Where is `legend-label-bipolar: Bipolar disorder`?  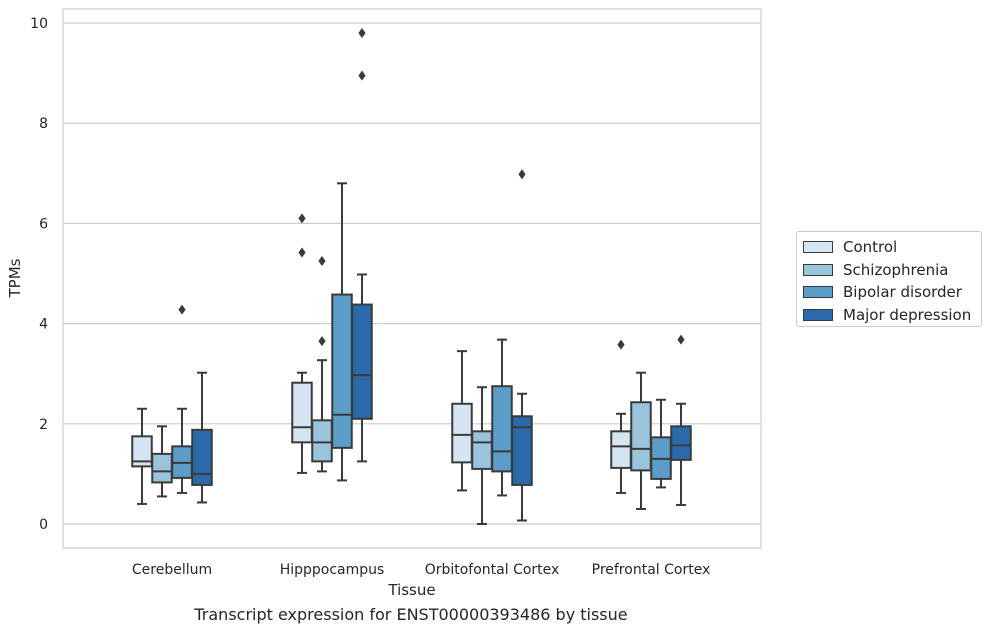 legend-label-bipolar: Bipolar disorder is located at coordinates (902, 292).